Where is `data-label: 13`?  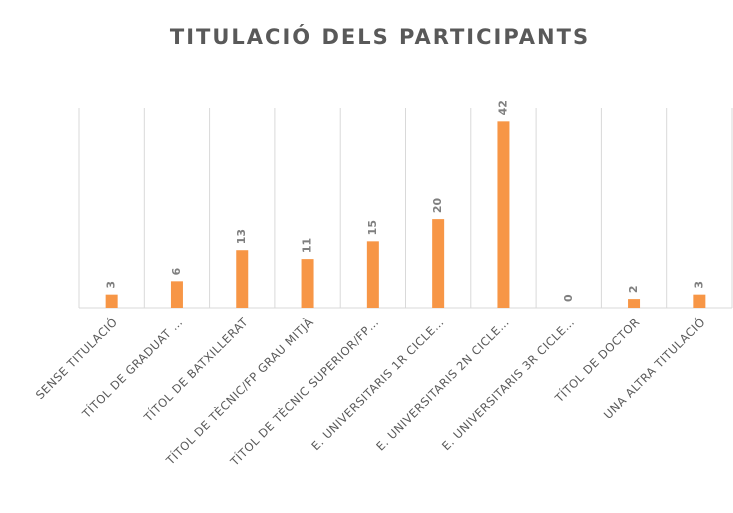
data-label: 13 is located at coordinates (241, 236).